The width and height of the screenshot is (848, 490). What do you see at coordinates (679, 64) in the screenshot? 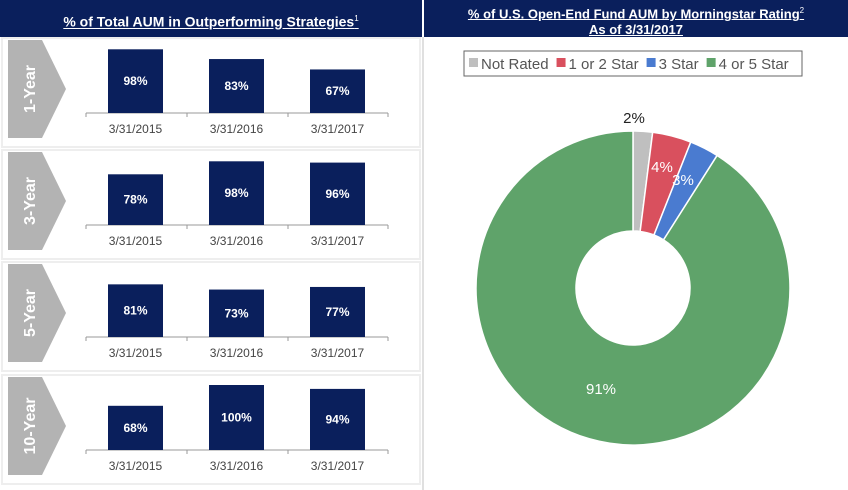
I see `legend-label: 3 Star` at bounding box center [679, 64].